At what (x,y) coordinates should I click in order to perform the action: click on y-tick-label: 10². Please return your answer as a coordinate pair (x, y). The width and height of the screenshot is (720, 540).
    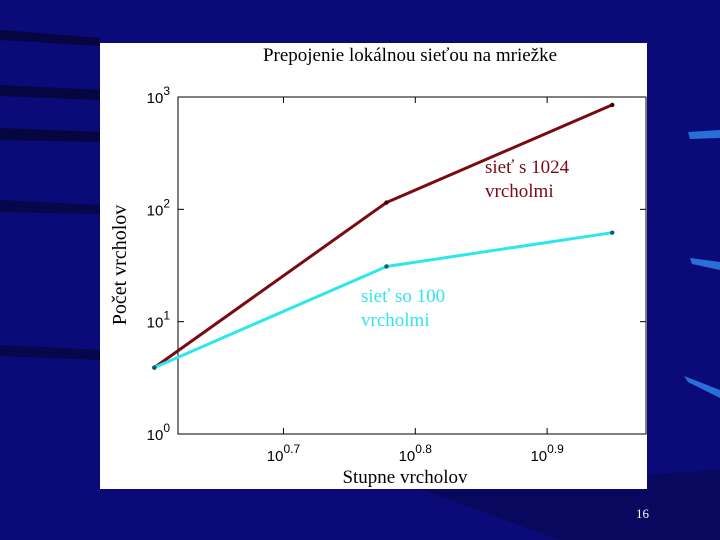
    Looking at the image, I should click on (159, 207).